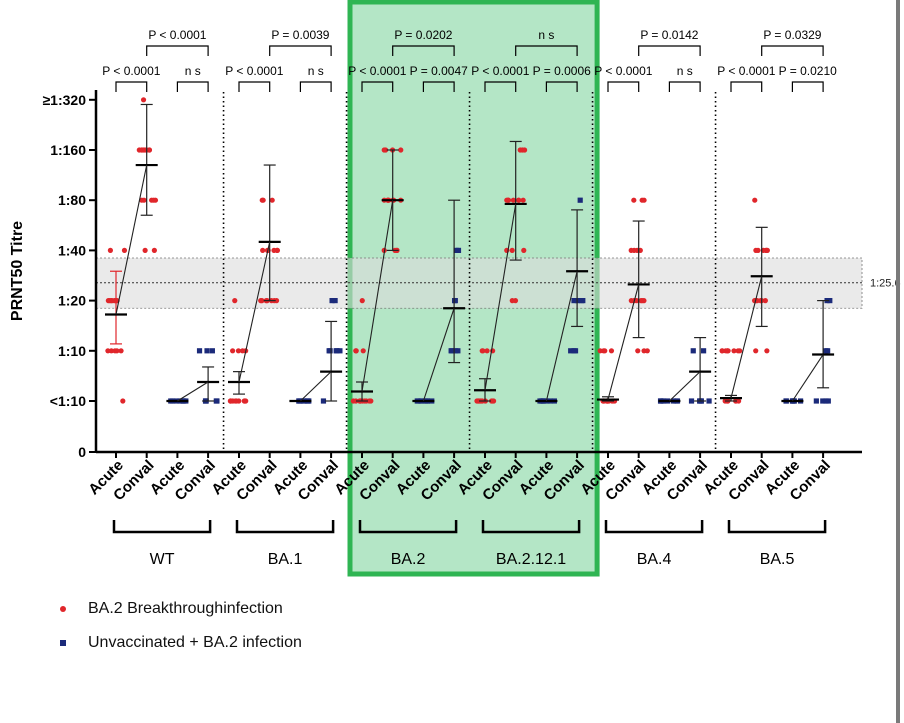 This screenshot has width=904, height=723. Describe the element at coordinates (439, 71) in the screenshot. I see `comparison-label: P = 0.0047` at that location.